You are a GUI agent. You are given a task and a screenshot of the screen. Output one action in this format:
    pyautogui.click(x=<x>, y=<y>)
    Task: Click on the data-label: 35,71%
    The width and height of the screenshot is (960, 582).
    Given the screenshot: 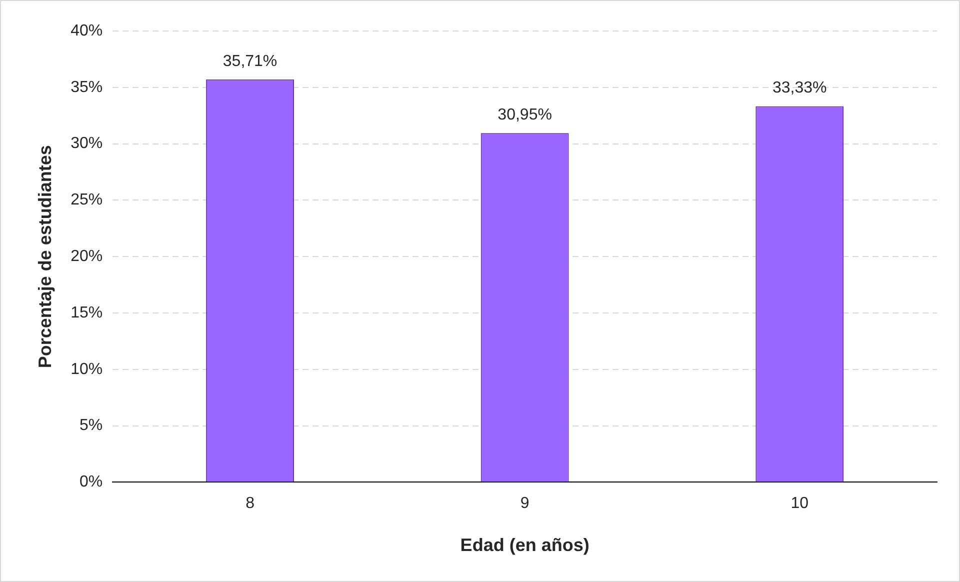 What is the action you would take?
    pyautogui.click(x=250, y=61)
    